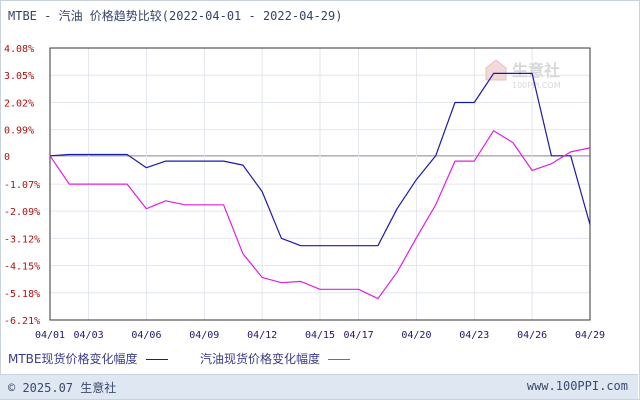 The width and height of the screenshot is (640, 400). Describe the element at coordinates (319, 386) in the screenshot. I see `footer-bar: © 2025.07 生意社 www.100PPI.com` at that location.